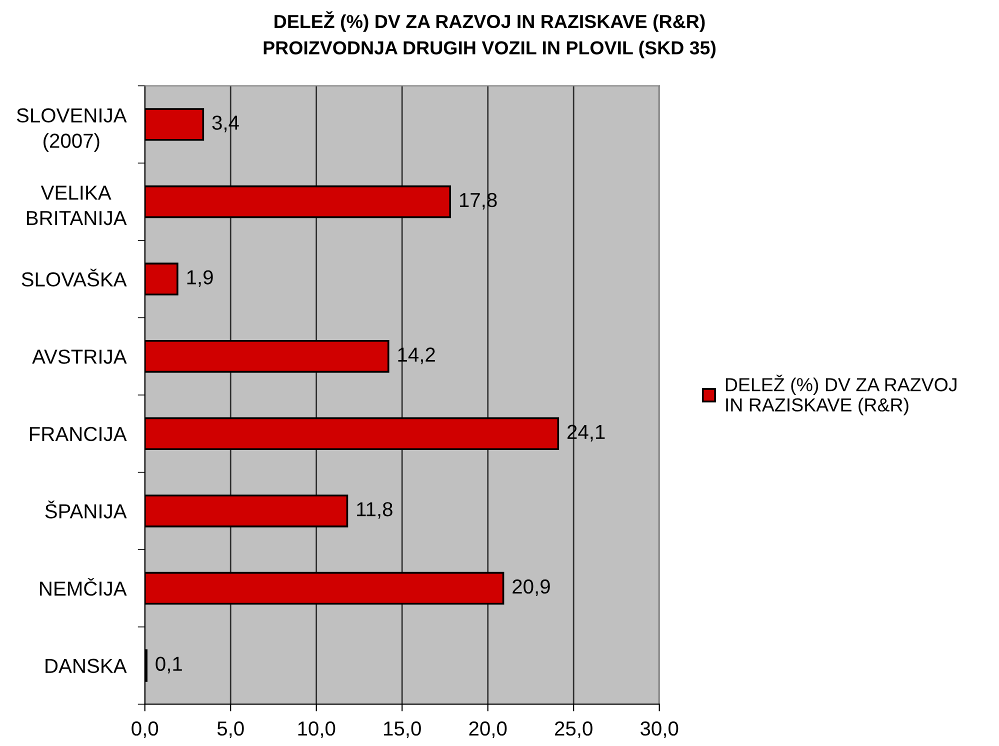 The image size is (999, 746). What do you see at coordinates (317, 729) in the screenshot?
I see `x-tick-label: 10,0` at bounding box center [317, 729].